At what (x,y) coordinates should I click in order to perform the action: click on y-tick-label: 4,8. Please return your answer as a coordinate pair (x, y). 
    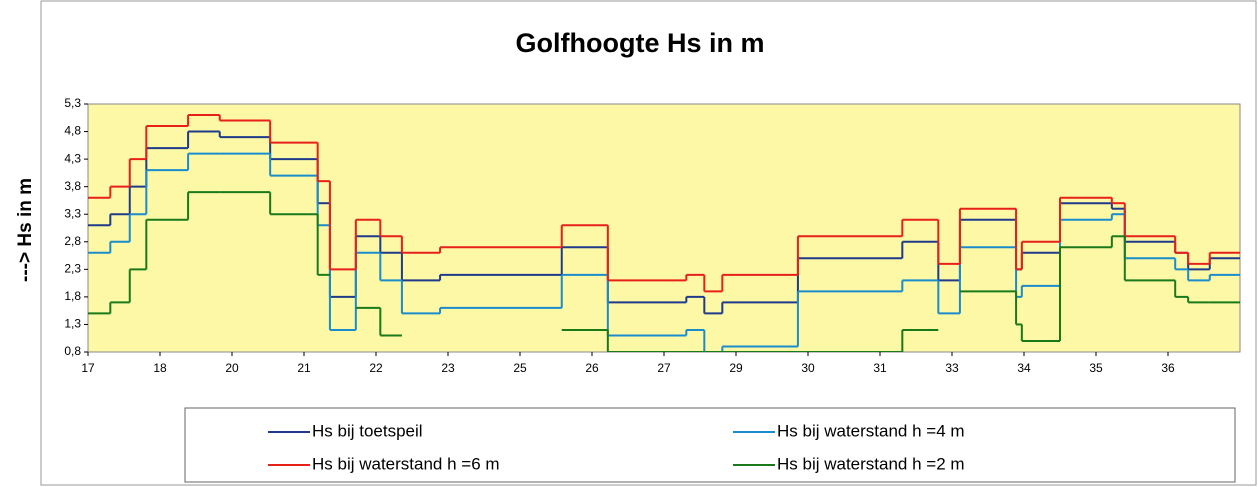
    Looking at the image, I should click on (72, 131).